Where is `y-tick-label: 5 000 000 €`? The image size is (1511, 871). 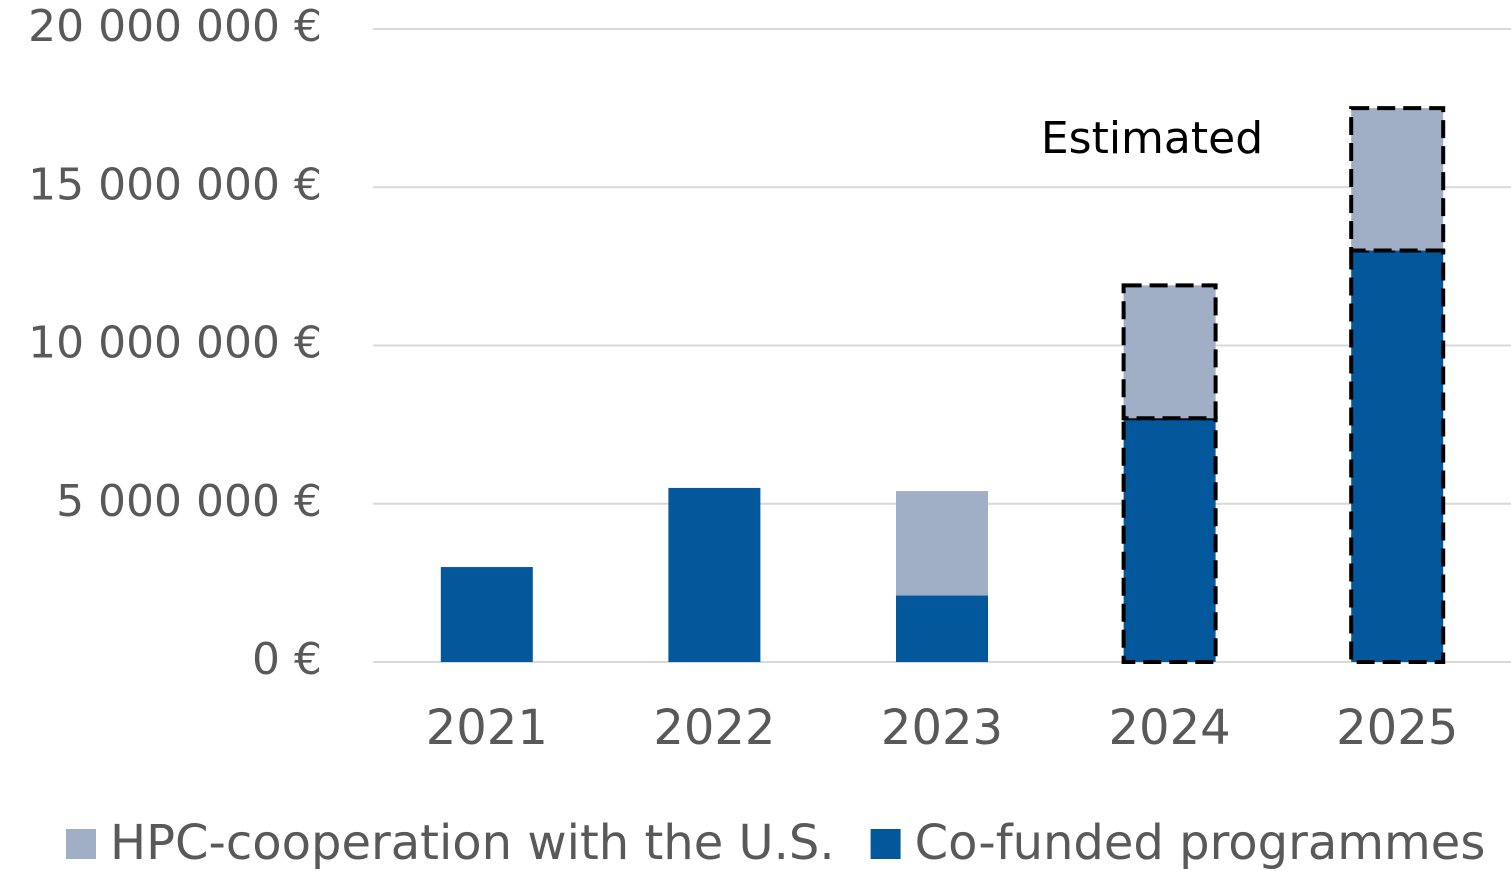
y-tick-label: 5 000 000 € is located at coordinates (189, 501).